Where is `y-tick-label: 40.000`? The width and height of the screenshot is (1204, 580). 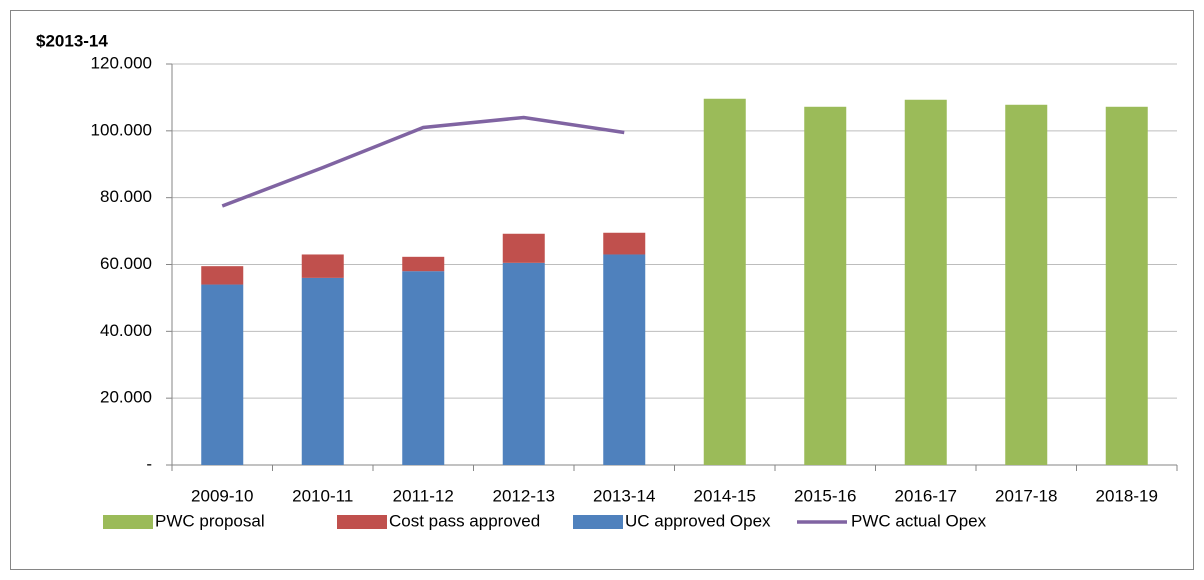 y-tick-label: 40.000 is located at coordinates (126, 330).